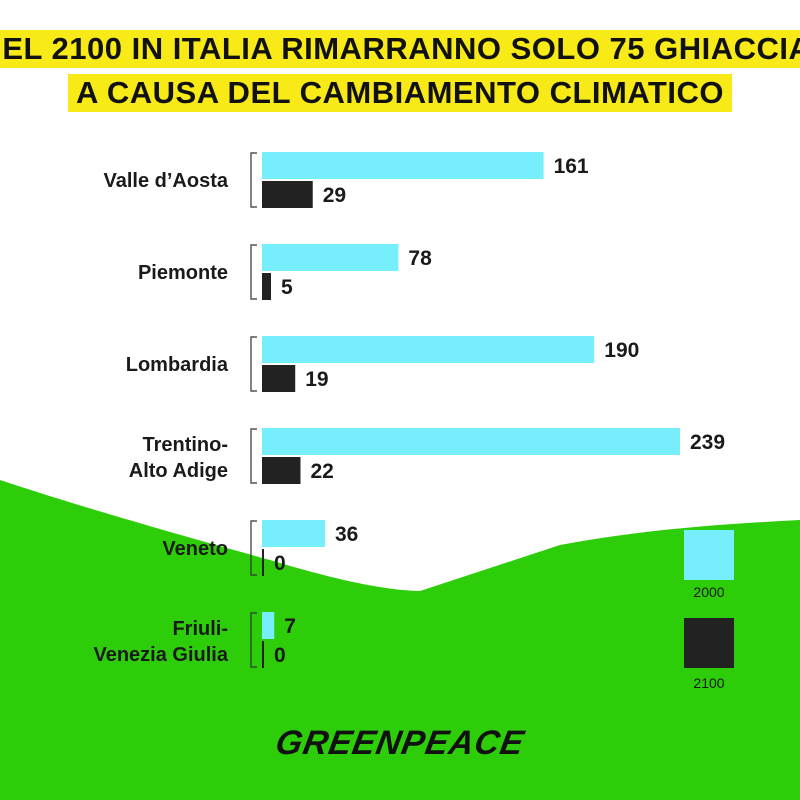  I want to click on category-label: Valle d’Aosta, so click(166, 181).